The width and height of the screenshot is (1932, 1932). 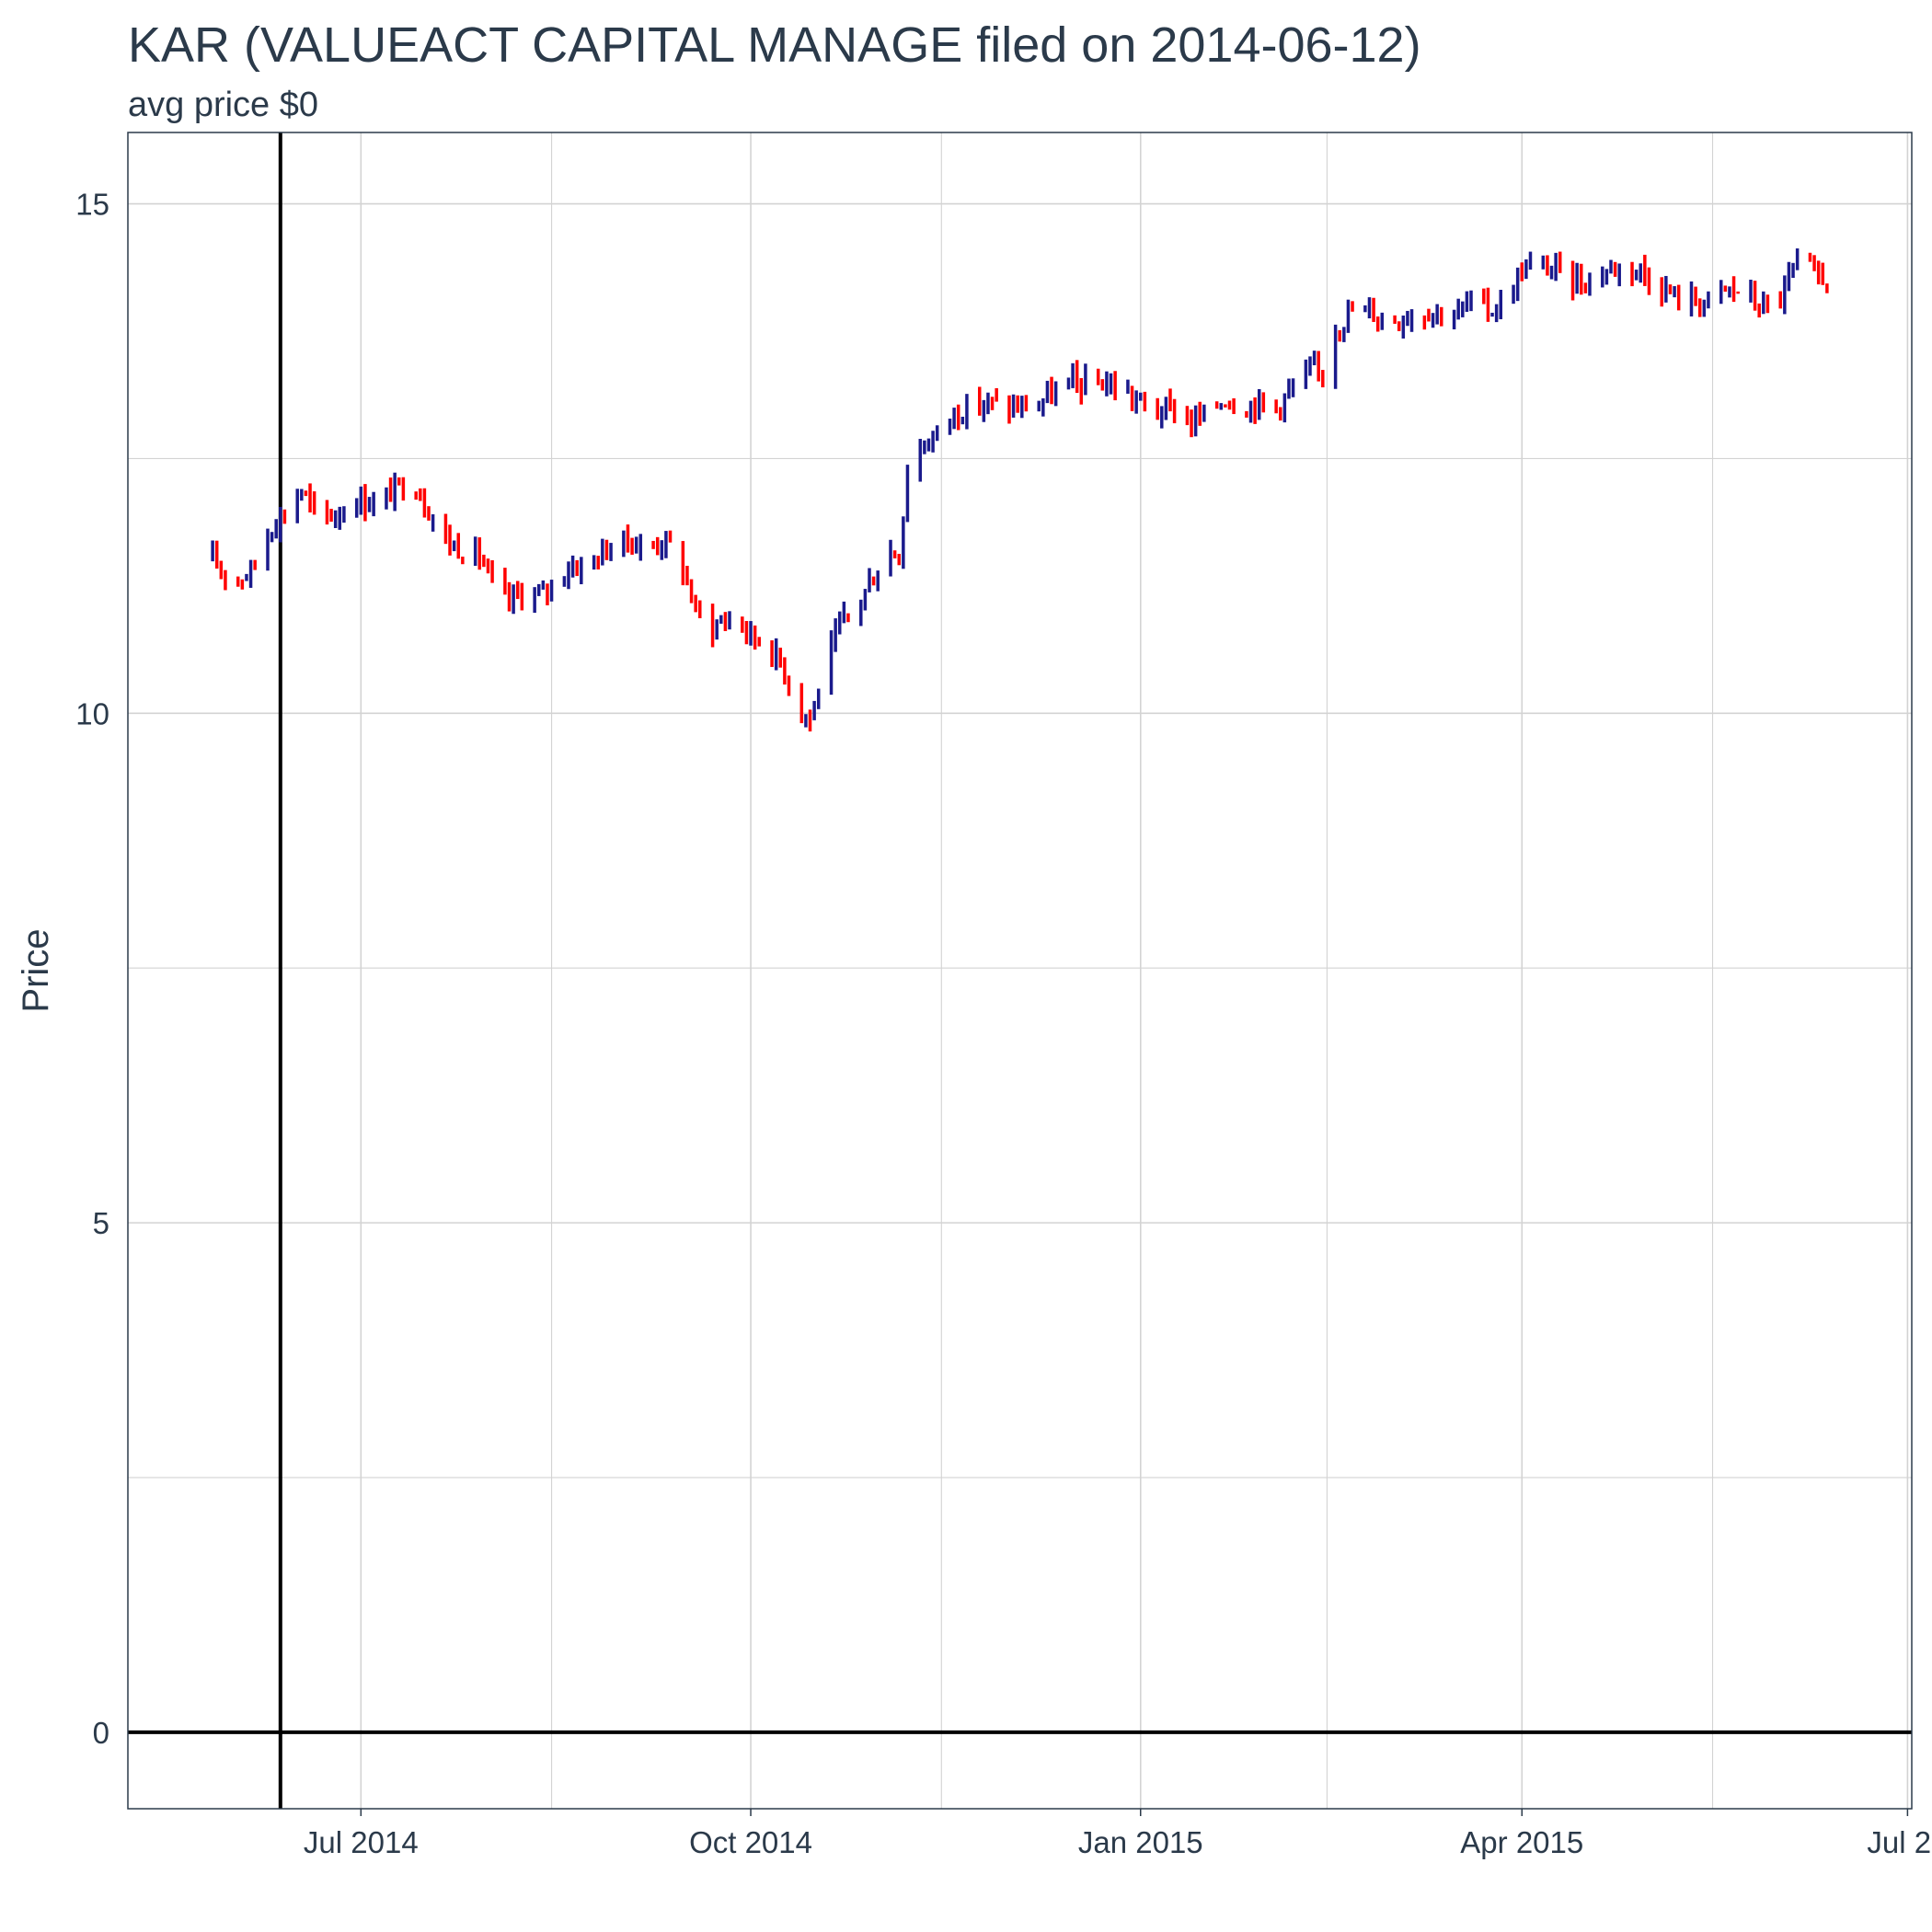 I want to click on y-tick-label: 15, so click(x=92, y=205).